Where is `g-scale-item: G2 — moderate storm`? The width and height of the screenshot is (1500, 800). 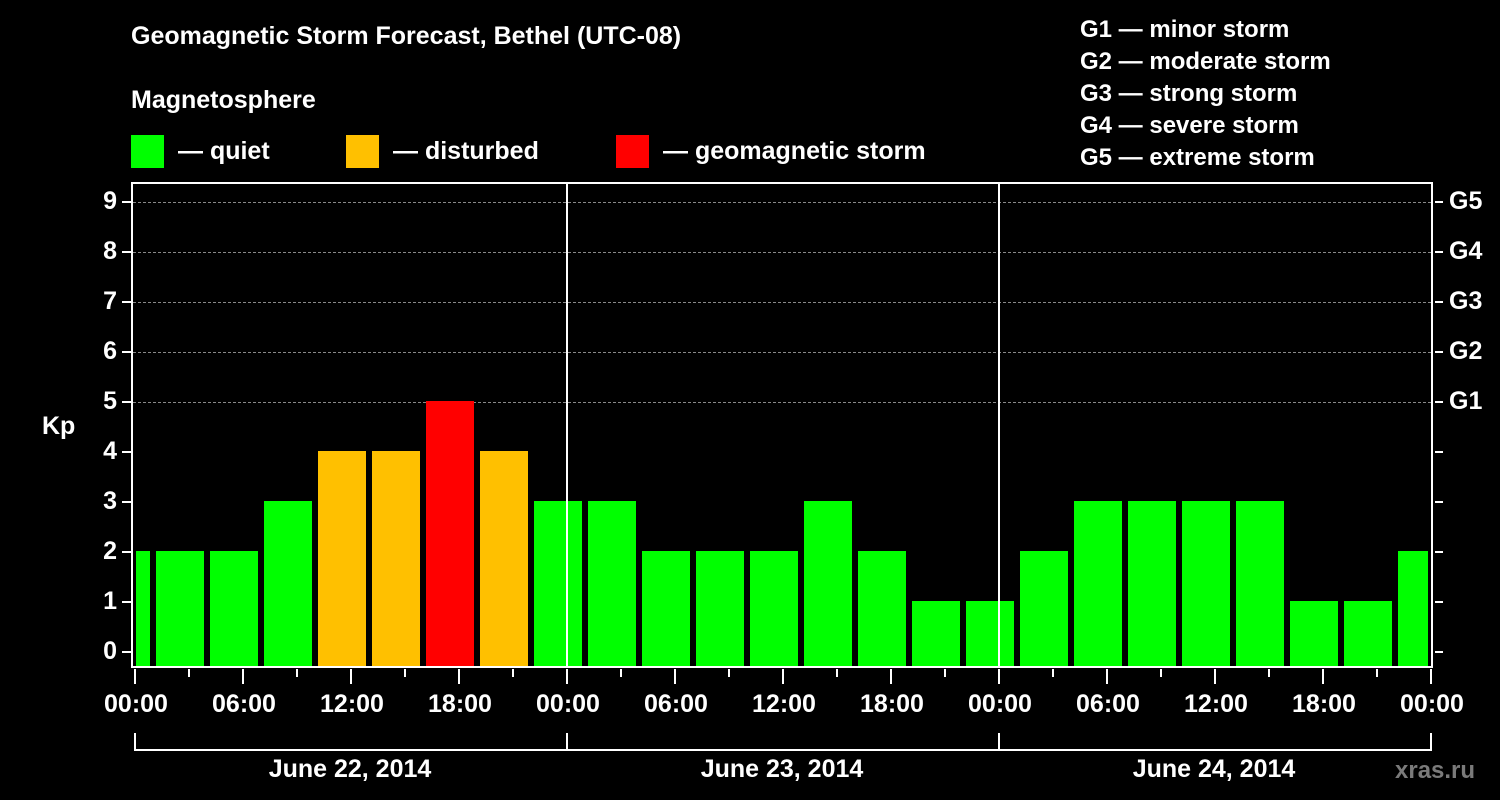
g-scale-item: G2 — moderate storm is located at coordinates (1205, 61).